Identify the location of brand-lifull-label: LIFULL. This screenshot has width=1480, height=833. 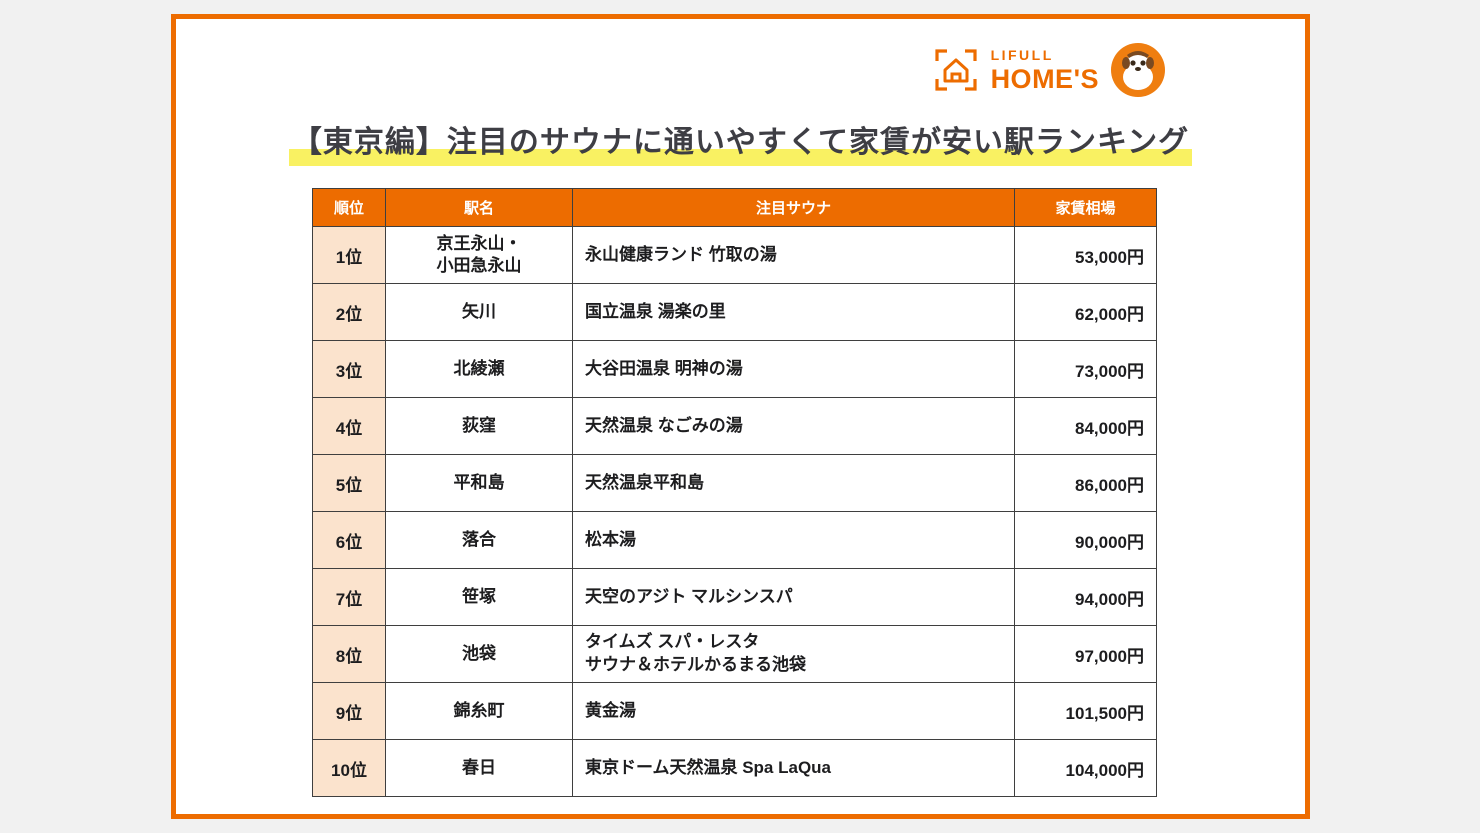
(1022, 54).